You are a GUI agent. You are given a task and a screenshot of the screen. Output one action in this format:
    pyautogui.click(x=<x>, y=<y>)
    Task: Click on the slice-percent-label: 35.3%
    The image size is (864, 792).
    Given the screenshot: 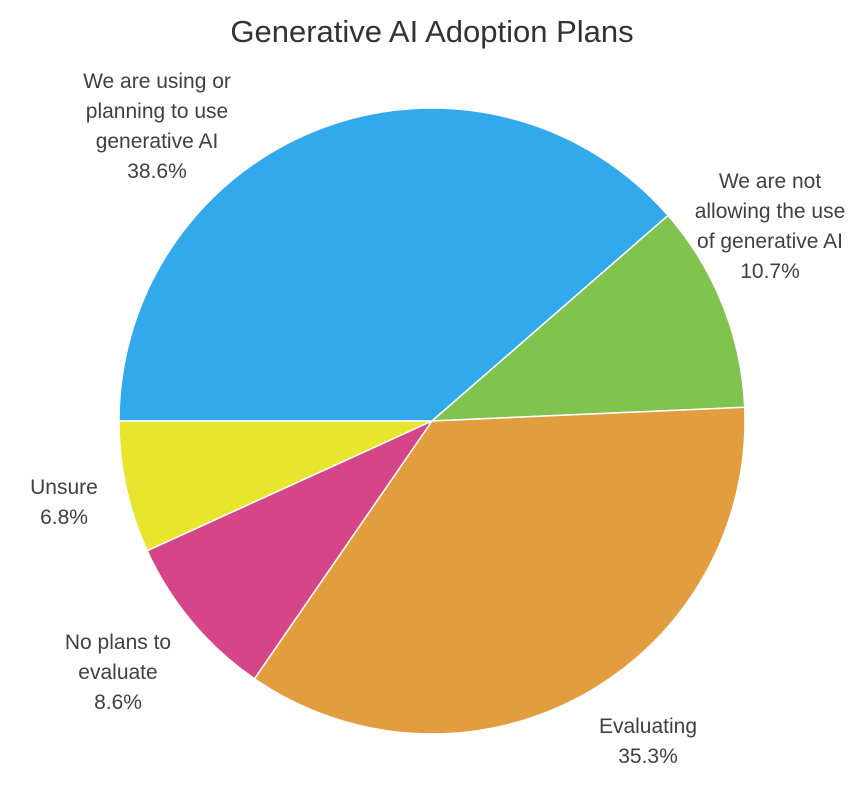 What is the action you would take?
    pyautogui.click(x=648, y=756)
    